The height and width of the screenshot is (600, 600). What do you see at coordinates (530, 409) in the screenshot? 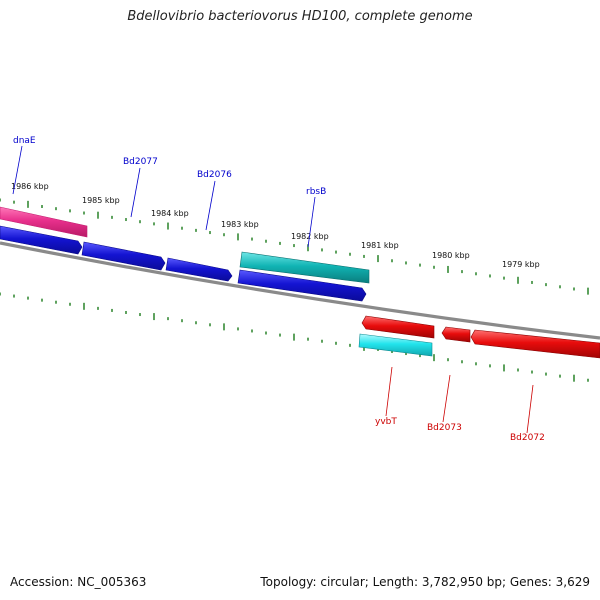
I see `leader-line-Bd2072` at bounding box center [530, 409].